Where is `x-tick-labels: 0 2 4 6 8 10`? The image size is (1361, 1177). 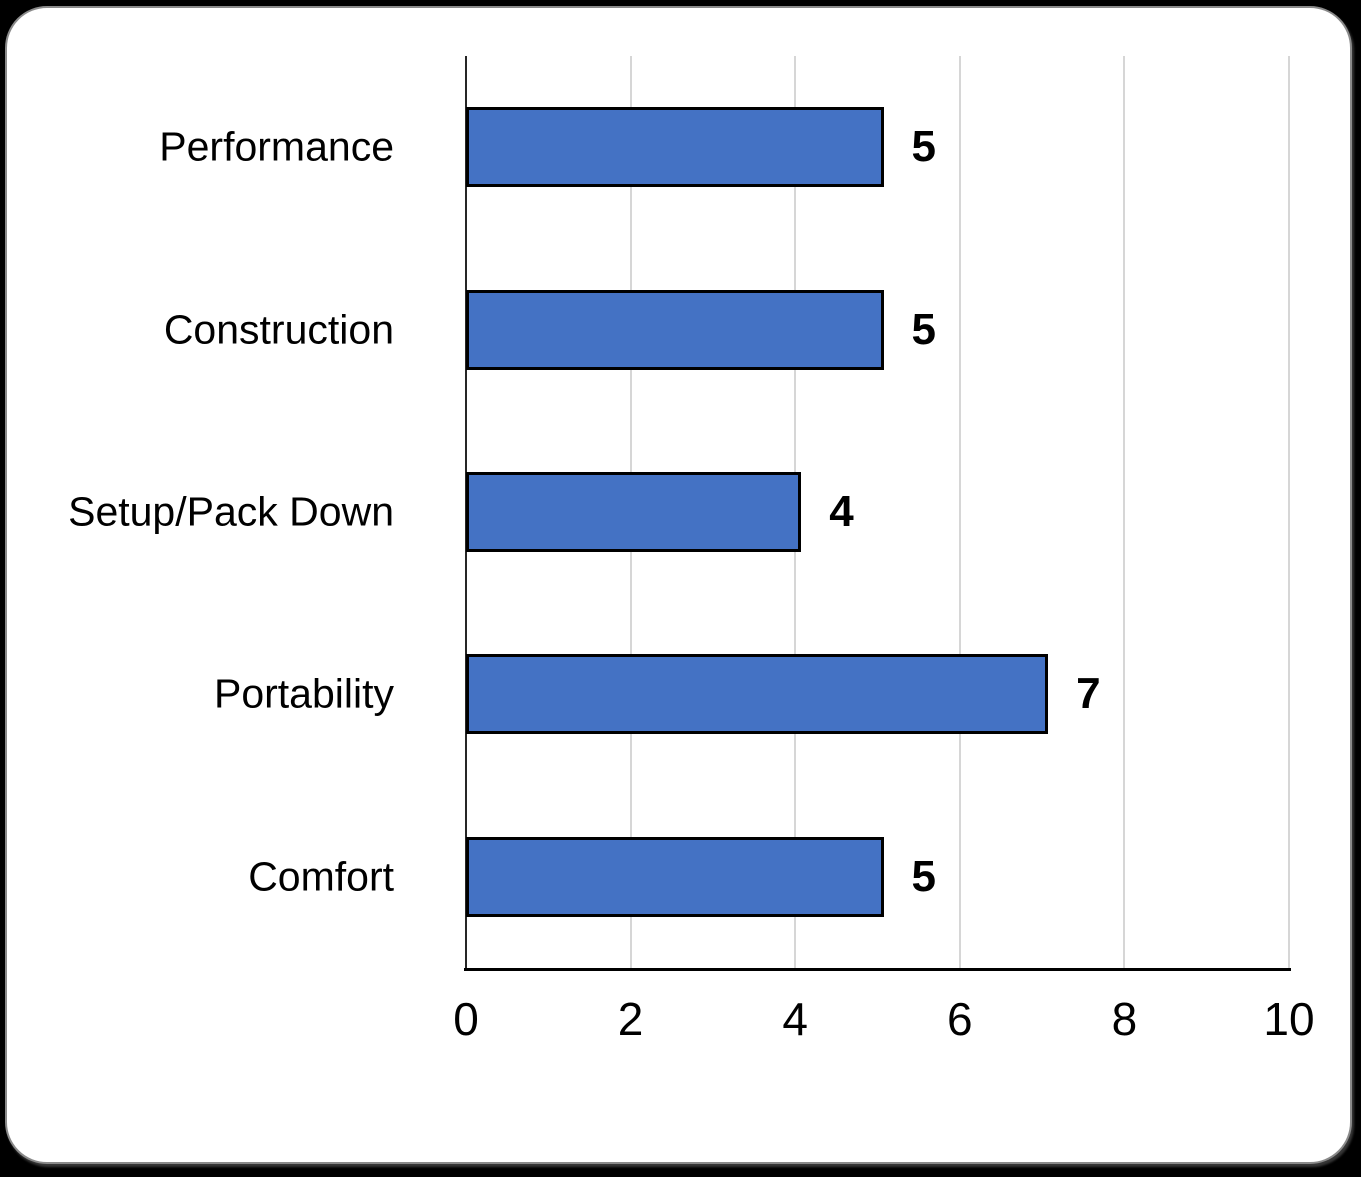 x-tick-labels: 0 2 4 6 8 10 is located at coordinates (883, 1024).